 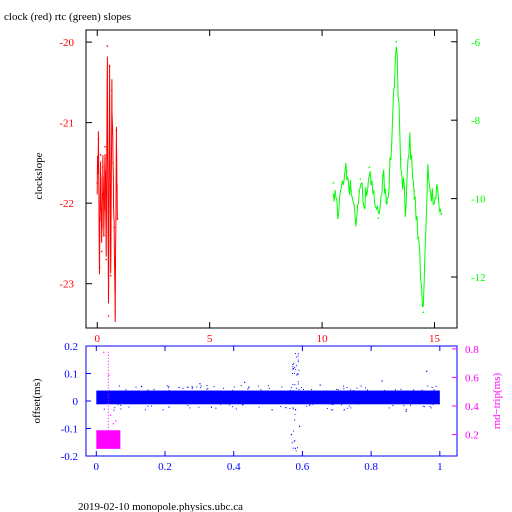 What do you see at coordinates (66, 124) in the screenshot?
I see `top-ytick-left-label: -21` at bounding box center [66, 124].